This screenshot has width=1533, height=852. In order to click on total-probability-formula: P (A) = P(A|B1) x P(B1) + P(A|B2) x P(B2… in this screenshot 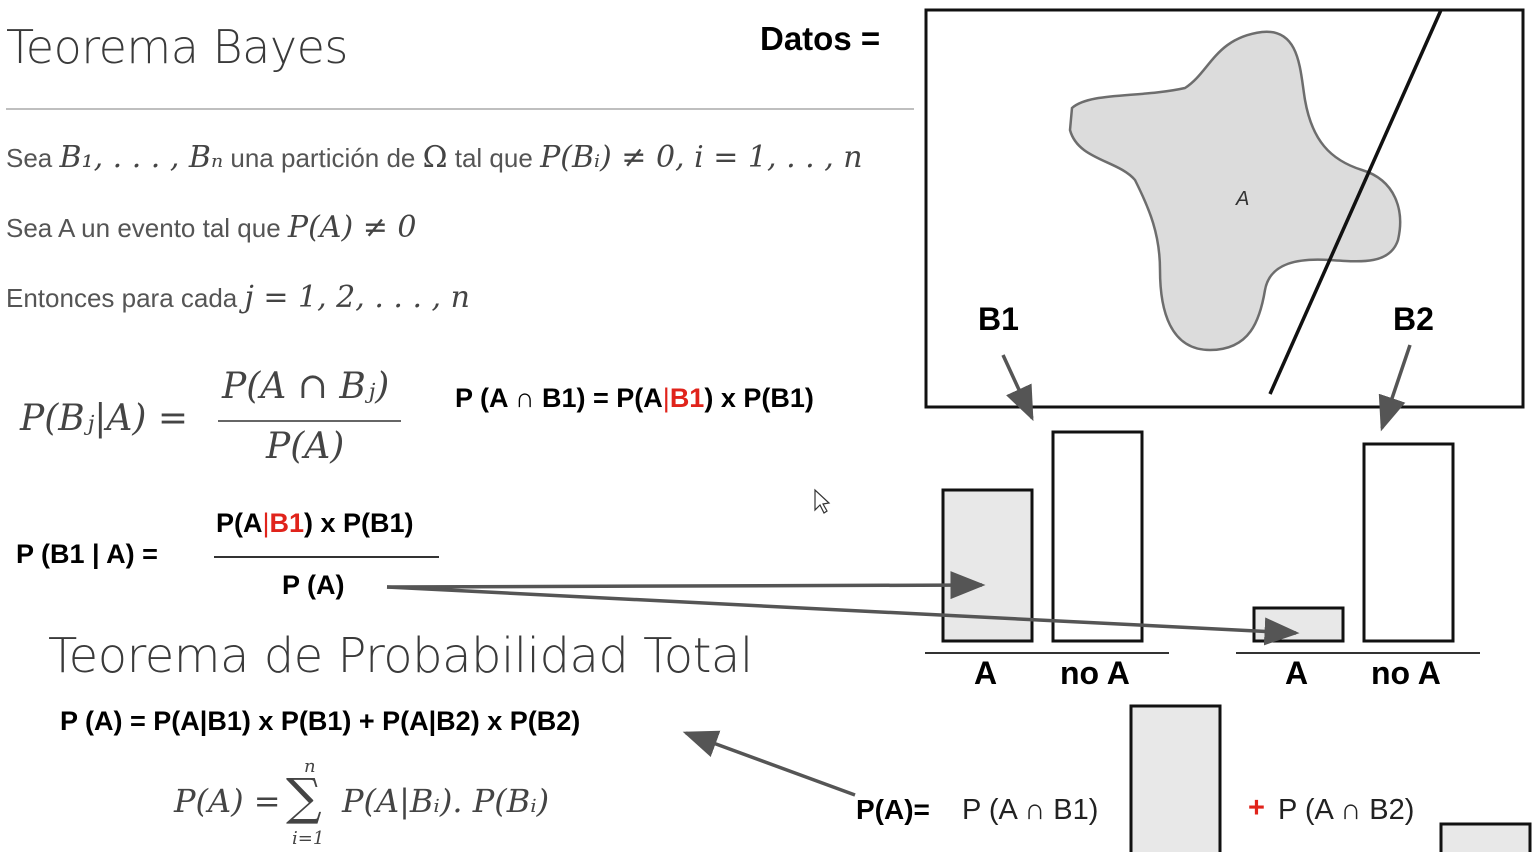, I will do `click(320, 721)`.